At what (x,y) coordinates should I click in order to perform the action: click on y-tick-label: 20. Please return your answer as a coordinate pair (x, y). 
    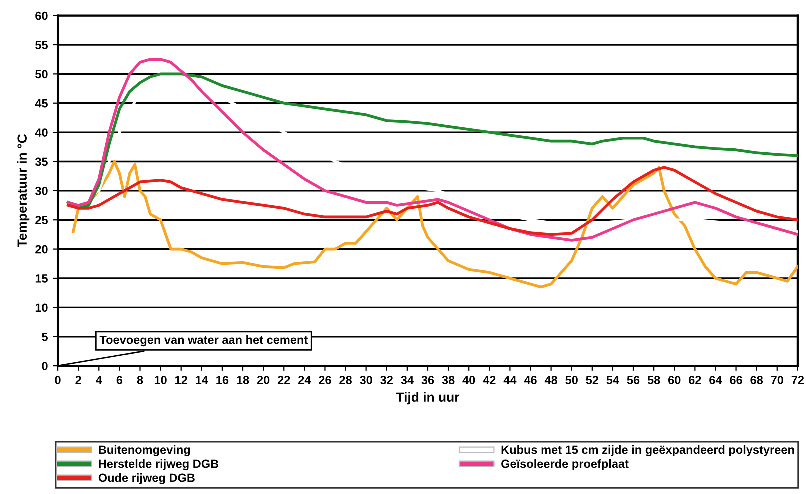
    Looking at the image, I should click on (42, 249).